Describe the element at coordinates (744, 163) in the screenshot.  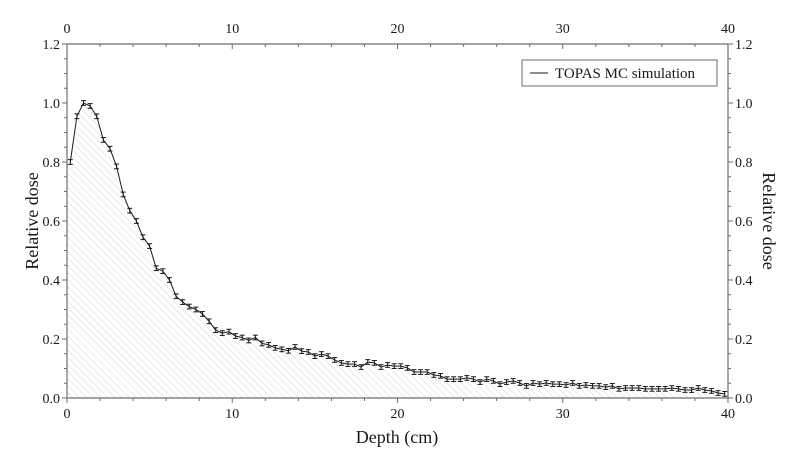
I see `y-tick-label-right: 0.8` at that location.